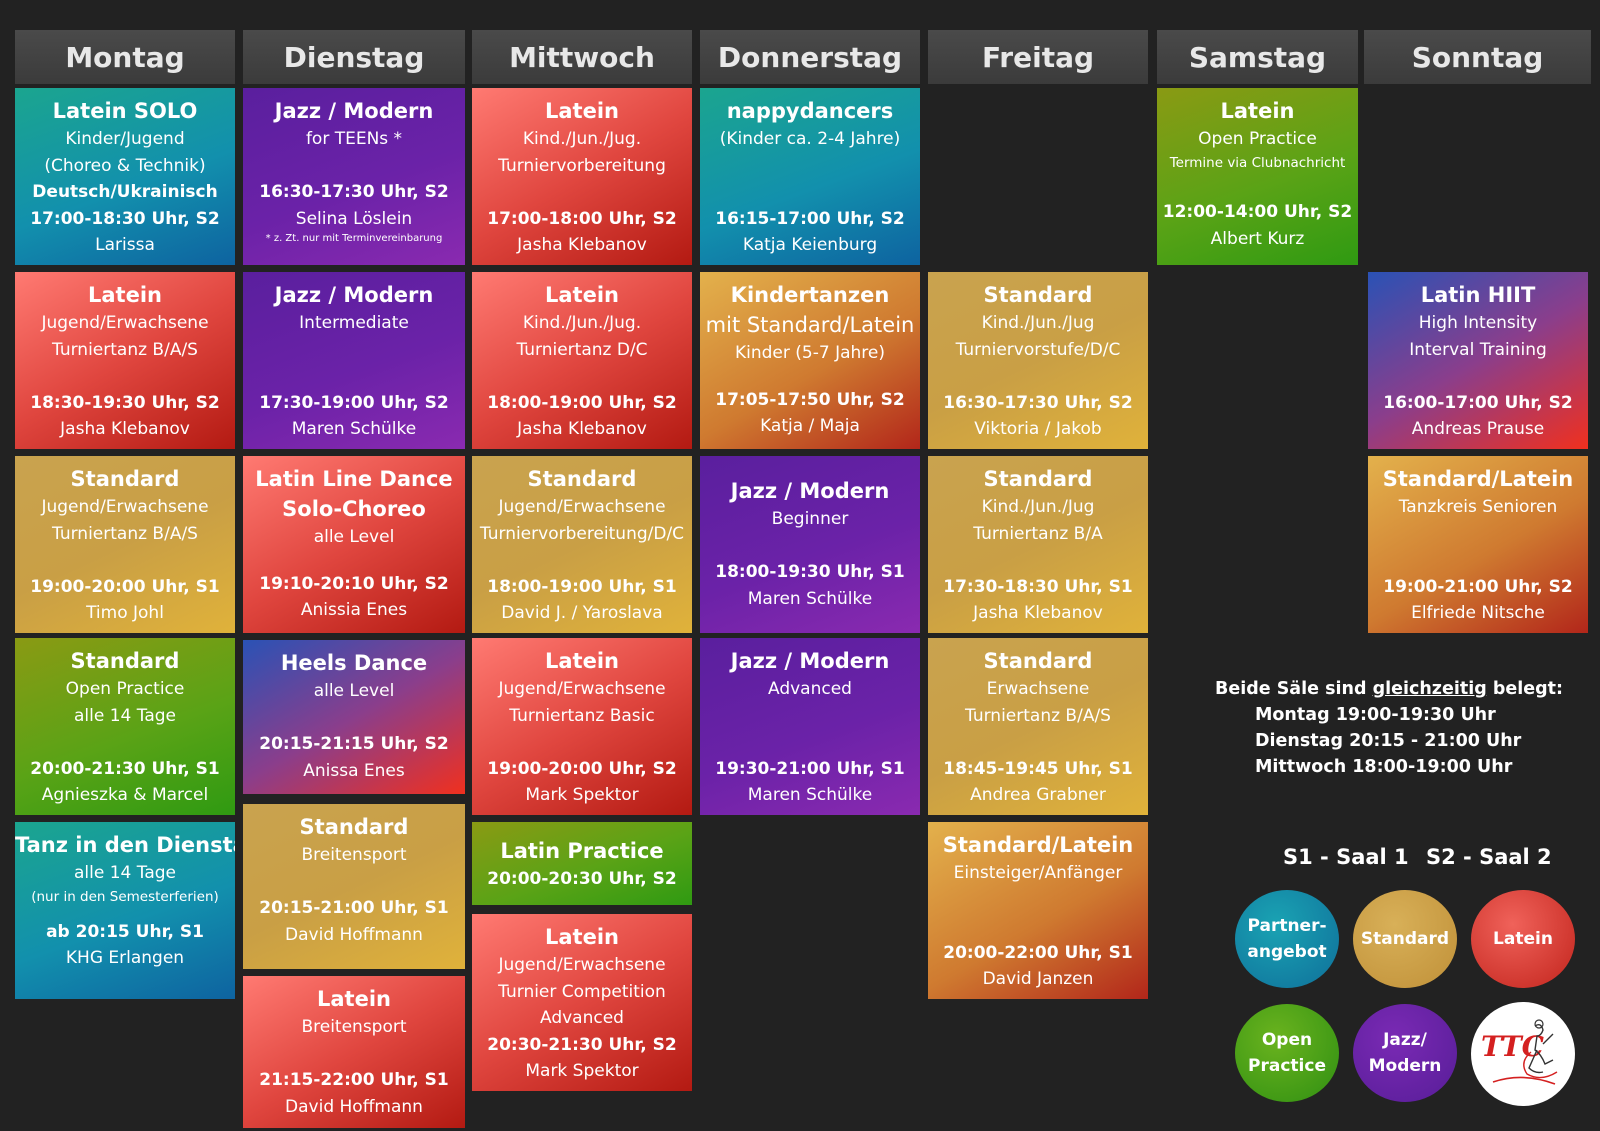 This screenshot has height=1131, width=1600. I want to click on course-level: Turniertanz Basic, so click(582, 715).